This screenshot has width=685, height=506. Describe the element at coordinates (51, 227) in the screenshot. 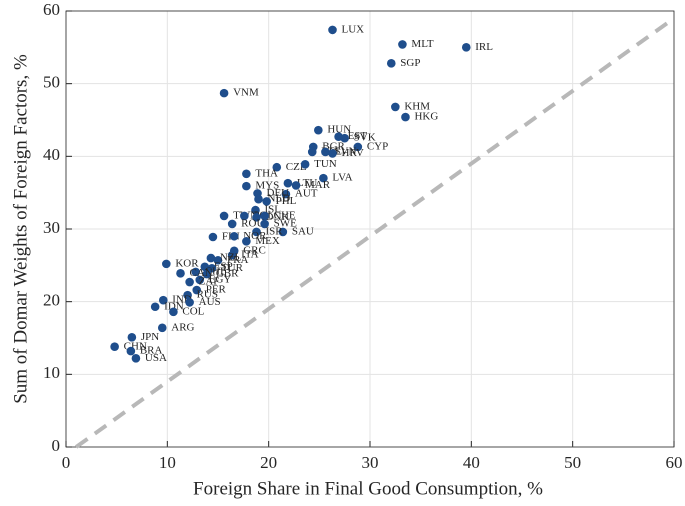

I see `y-tick-label: 30` at that location.